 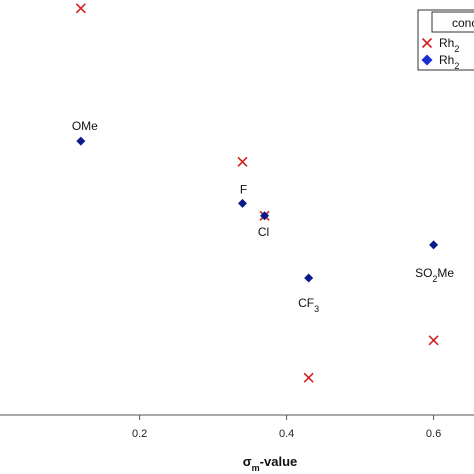 What do you see at coordinates (308, 305) in the screenshot?
I see `point-label: CF3` at bounding box center [308, 305].